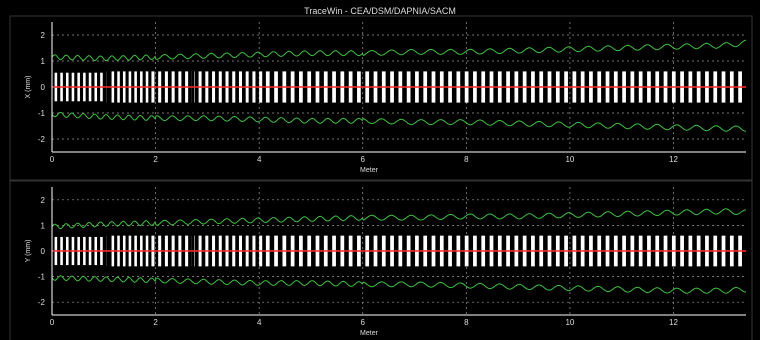 Image resolution: width=760 pixels, height=340 pixels. Describe the element at coordinates (28, 87) in the screenshot. I see `y-axis-label: X (mm)` at that location.